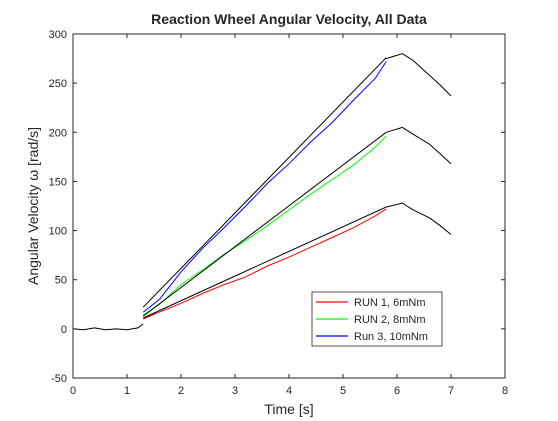 The width and height of the screenshot is (558, 421). Describe the element at coordinates (391, 337) in the screenshot. I see `legend-label-run3: Run 3, 10mNm` at that location.